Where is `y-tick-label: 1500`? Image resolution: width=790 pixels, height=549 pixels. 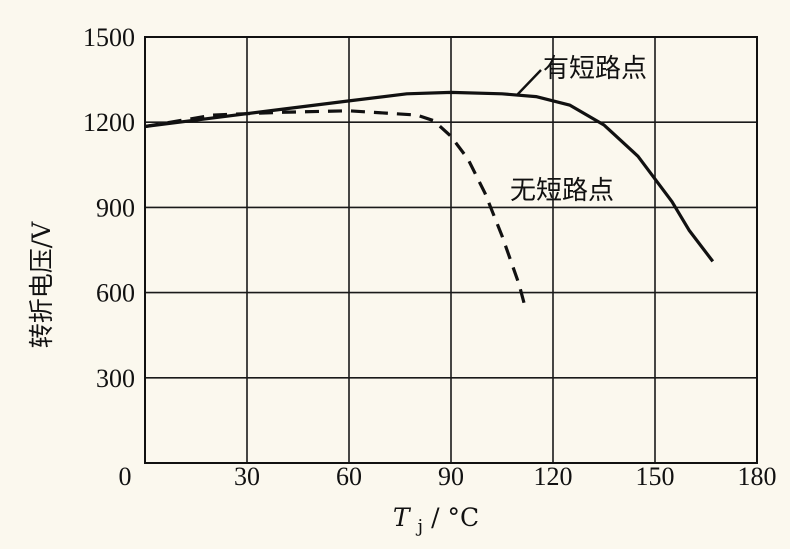 y-tick-label: 1500 is located at coordinates (109, 37).